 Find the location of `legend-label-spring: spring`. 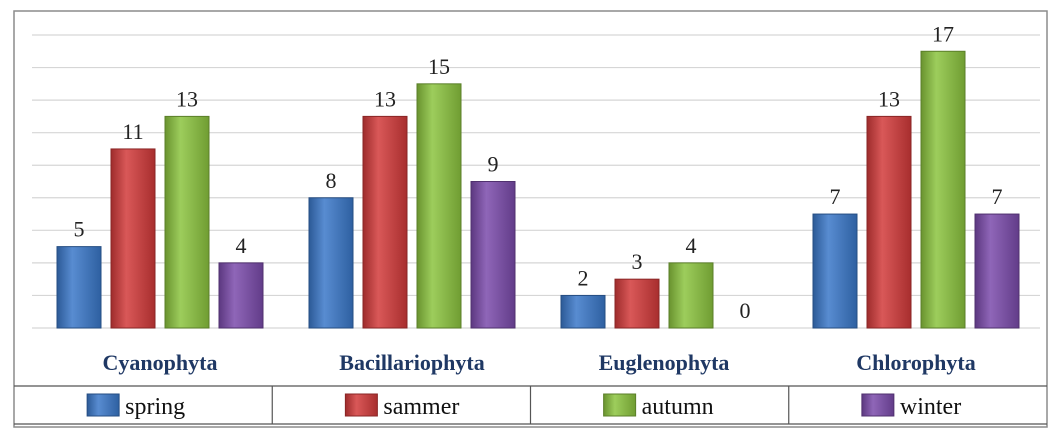

legend-label-spring: spring is located at coordinates (155, 407).